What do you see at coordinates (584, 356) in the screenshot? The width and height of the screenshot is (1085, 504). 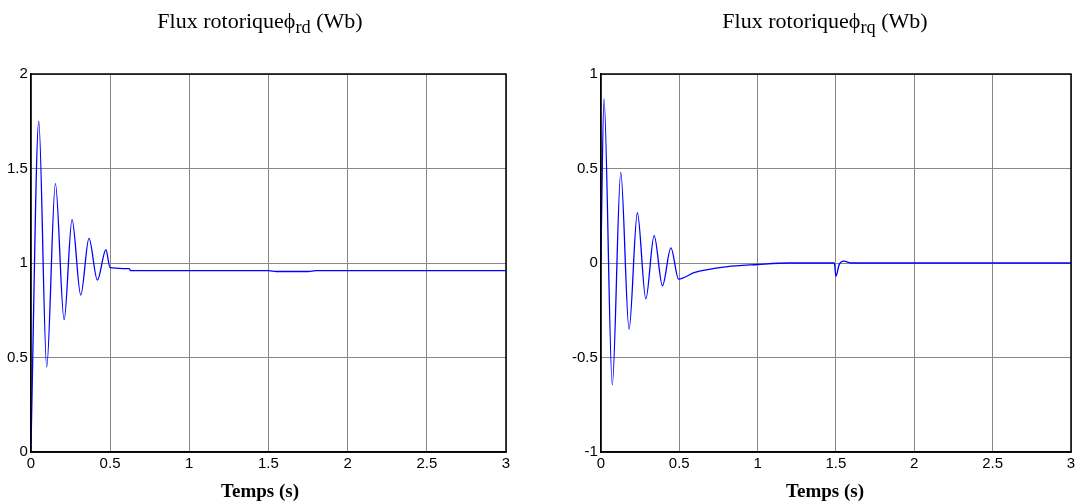 I see `y-tick-label: -0.5` at bounding box center [584, 356].